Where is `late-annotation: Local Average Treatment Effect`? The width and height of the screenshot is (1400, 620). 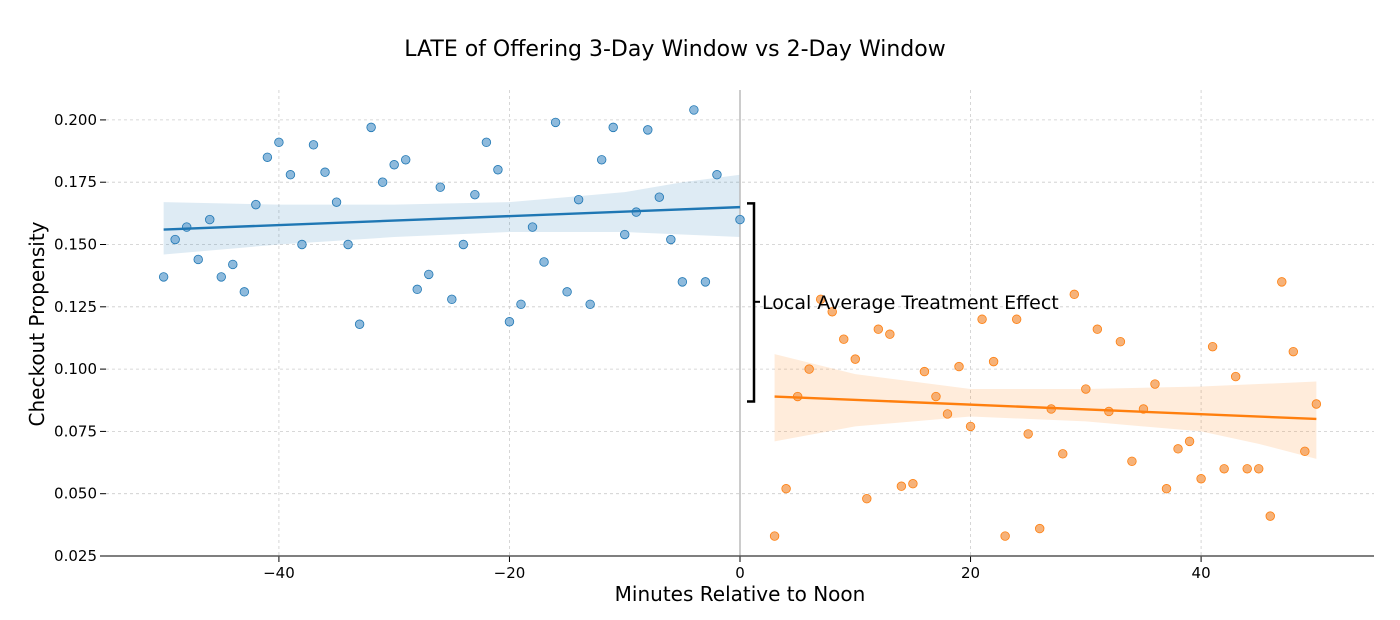 late-annotation: Local Average Treatment Effect is located at coordinates (903, 302).